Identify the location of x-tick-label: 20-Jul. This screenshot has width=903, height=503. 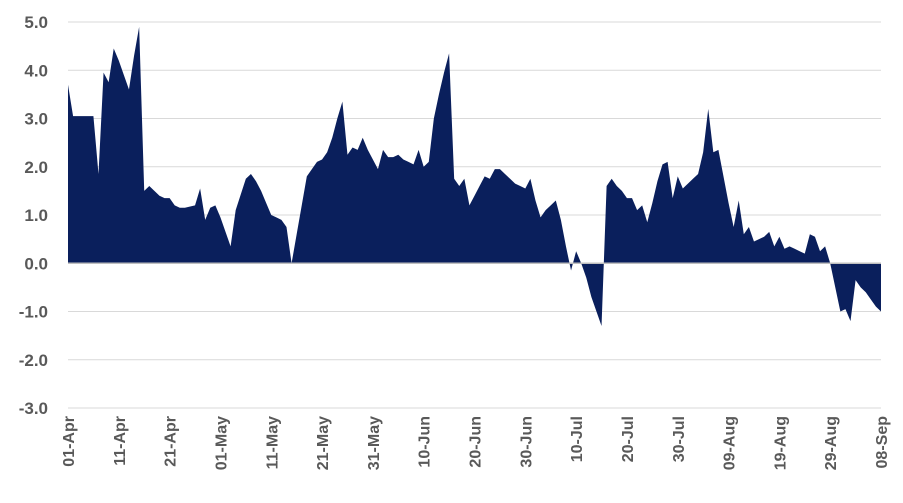
(628, 439).